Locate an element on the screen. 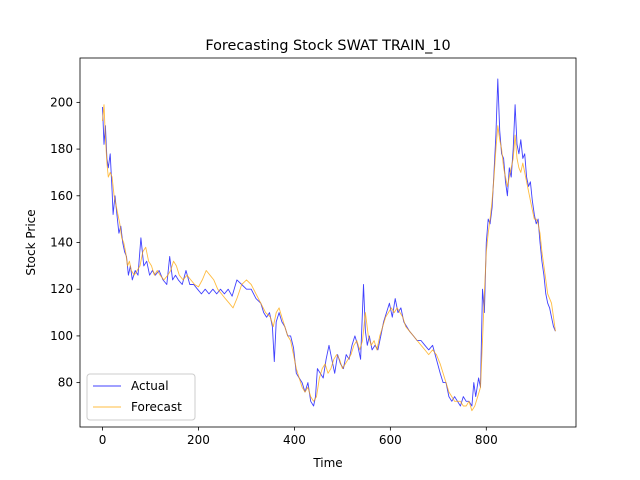 The width and height of the screenshot is (640, 480). legend: Actual Forecast is located at coordinates (141, 397).